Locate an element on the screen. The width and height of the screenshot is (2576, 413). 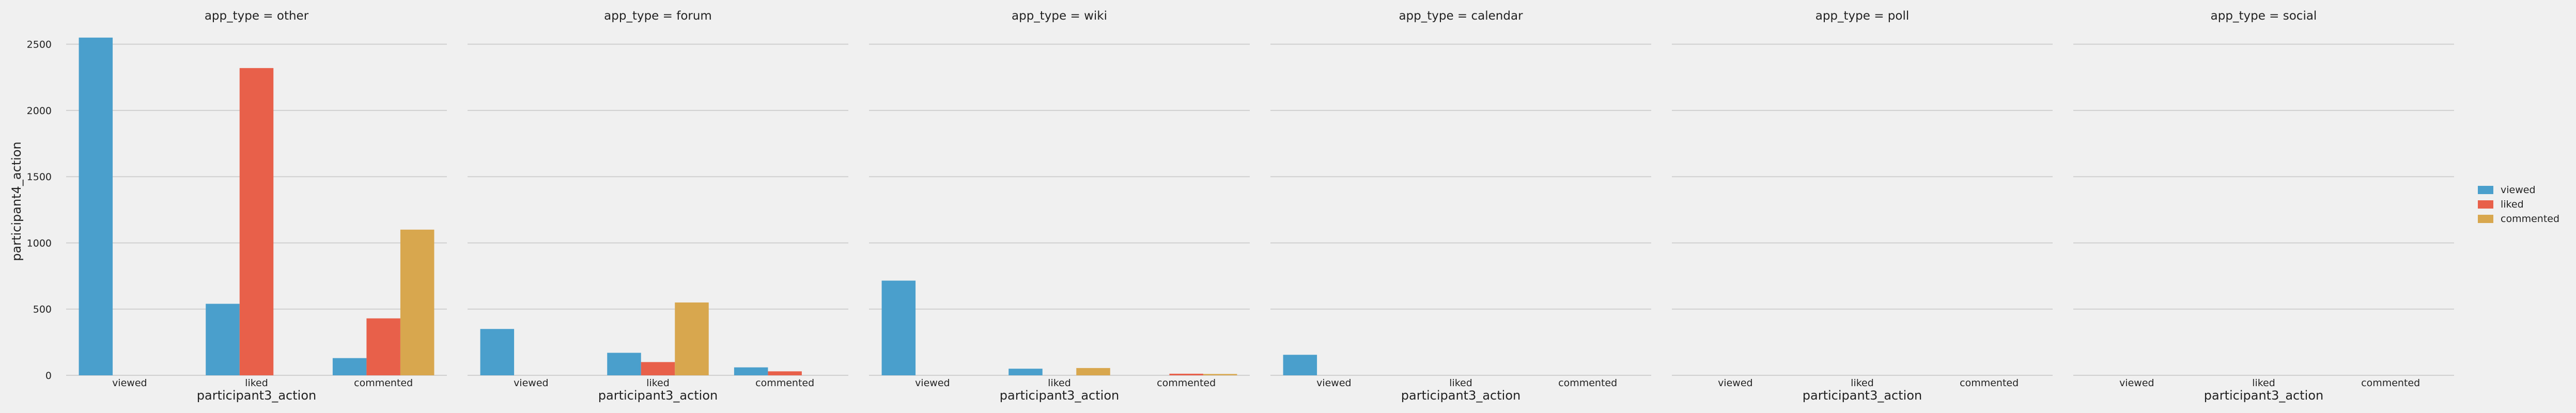
panel-title: app_type = forum is located at coordinates (658, 16).